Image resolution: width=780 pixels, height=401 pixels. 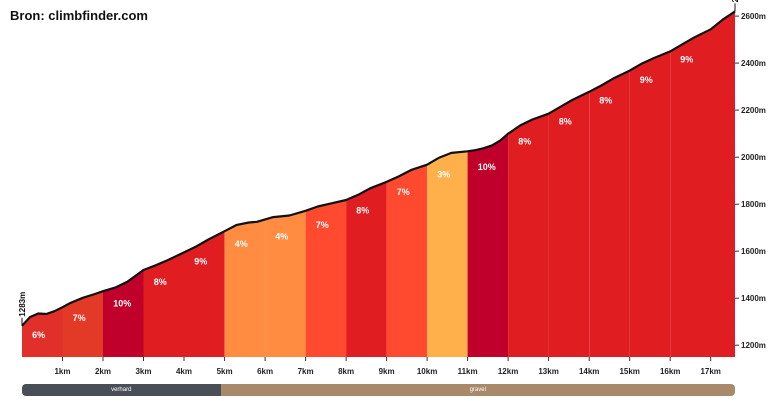 What do you see at coordinates (487, 167) in the screenshot?
I see `gradient-label-12: 10%` at bounding box center [487, 167].